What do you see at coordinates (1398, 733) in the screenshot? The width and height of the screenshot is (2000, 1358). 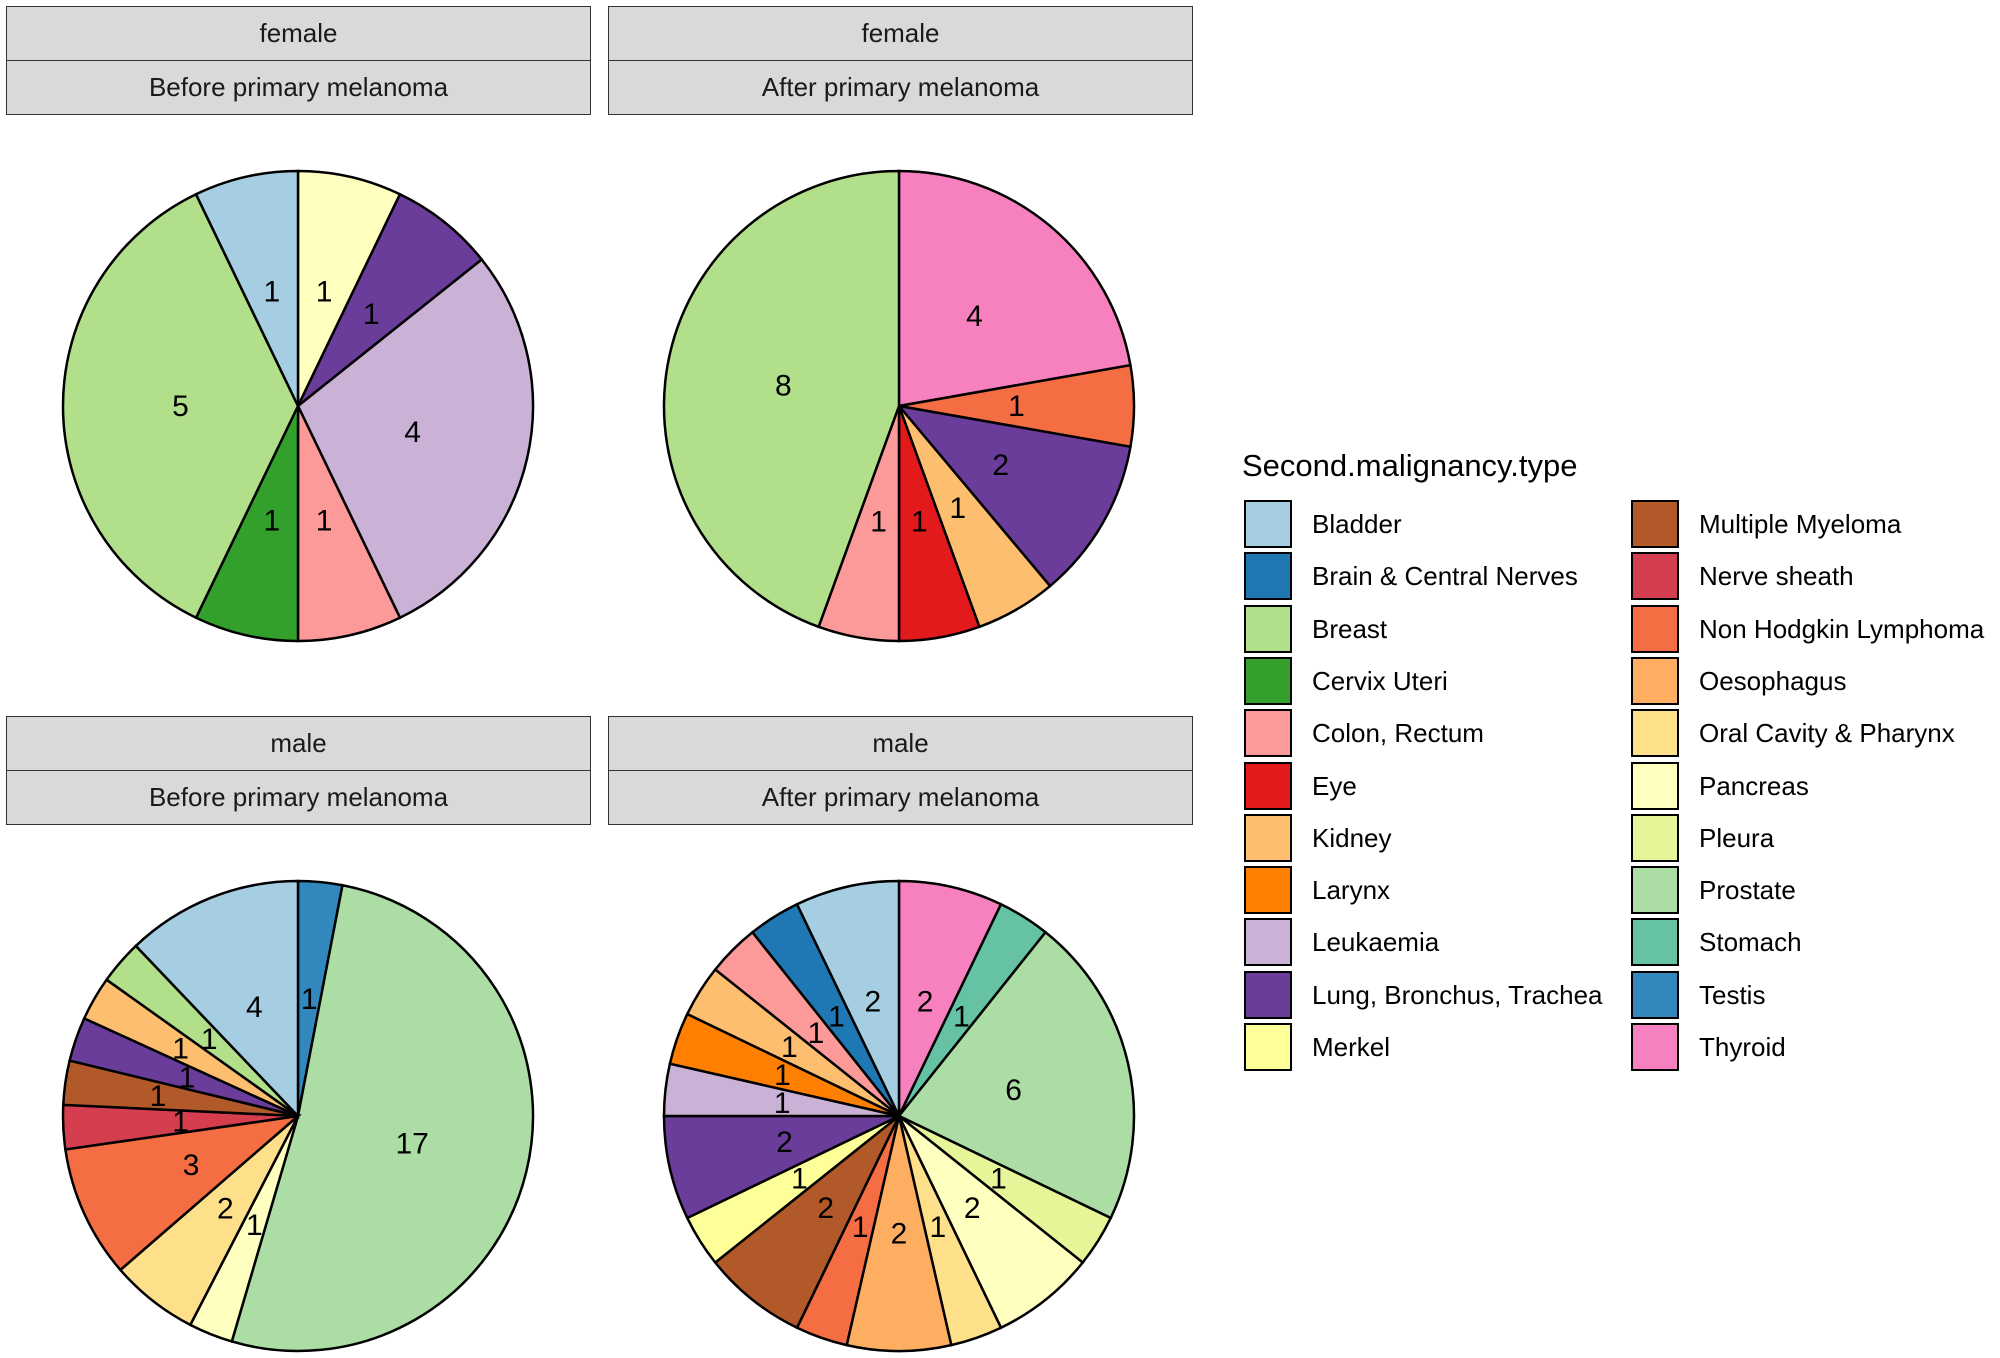 I see `legend-label: Colon, Rectum` at bounding box center [1398, 733].